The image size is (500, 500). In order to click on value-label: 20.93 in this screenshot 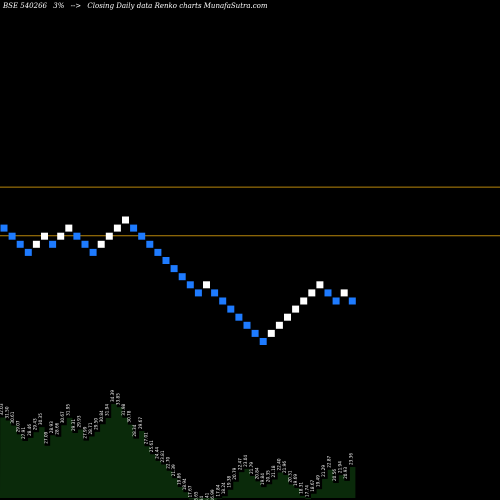, I will do `click(345, 473)`.